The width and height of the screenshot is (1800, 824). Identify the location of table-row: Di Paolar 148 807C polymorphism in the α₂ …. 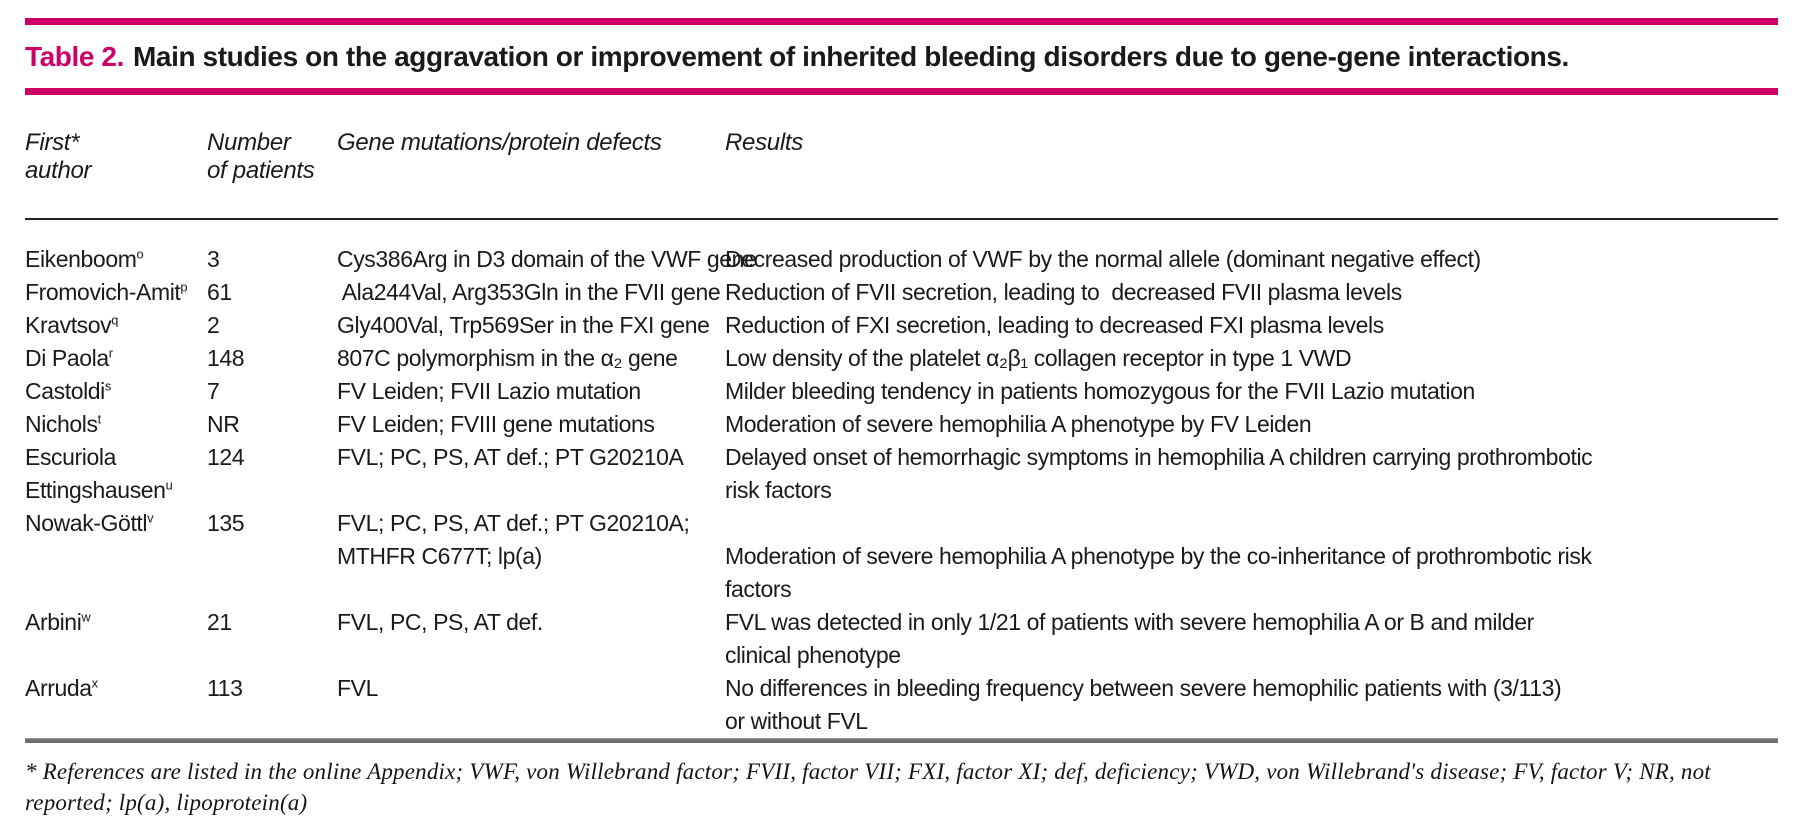
(901, 358).